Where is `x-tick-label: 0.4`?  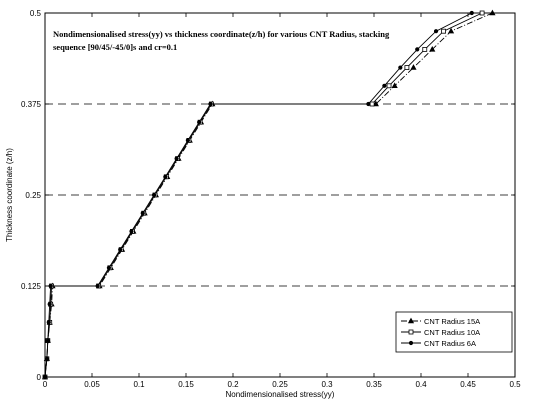
x-tick-label: 0.4 is located at coordinates (421, 384).